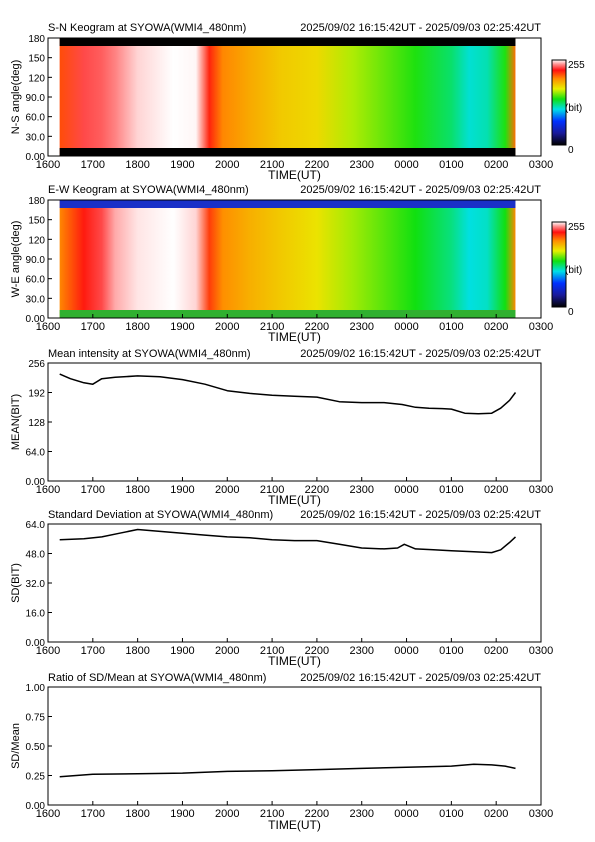 The height and width of the screenshot is (842, 595). I want to click on y-tick-label: 48.0, so click(36, 555).